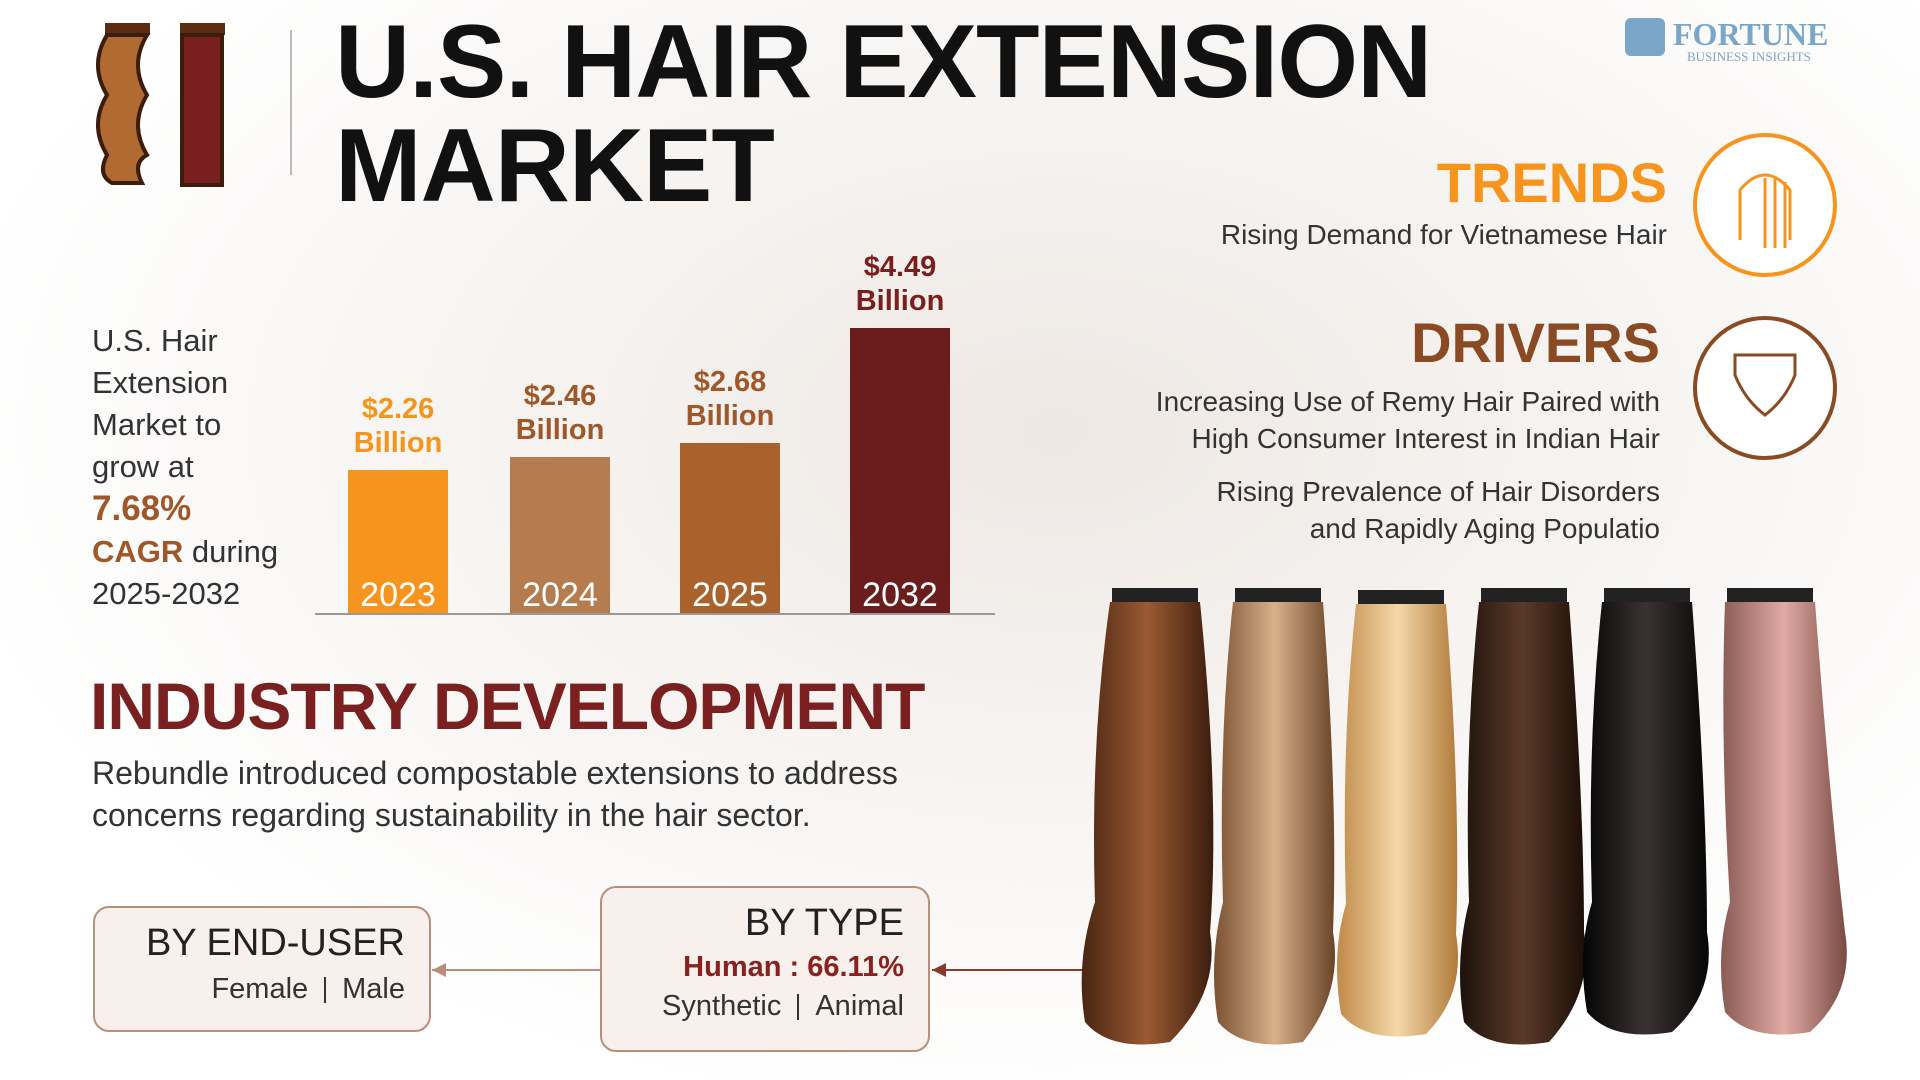 The image size is (1920, 1080). Describe the element at coordinates (398, 595) in the screenshot. I see `x-tick-label: 2023` at that location.